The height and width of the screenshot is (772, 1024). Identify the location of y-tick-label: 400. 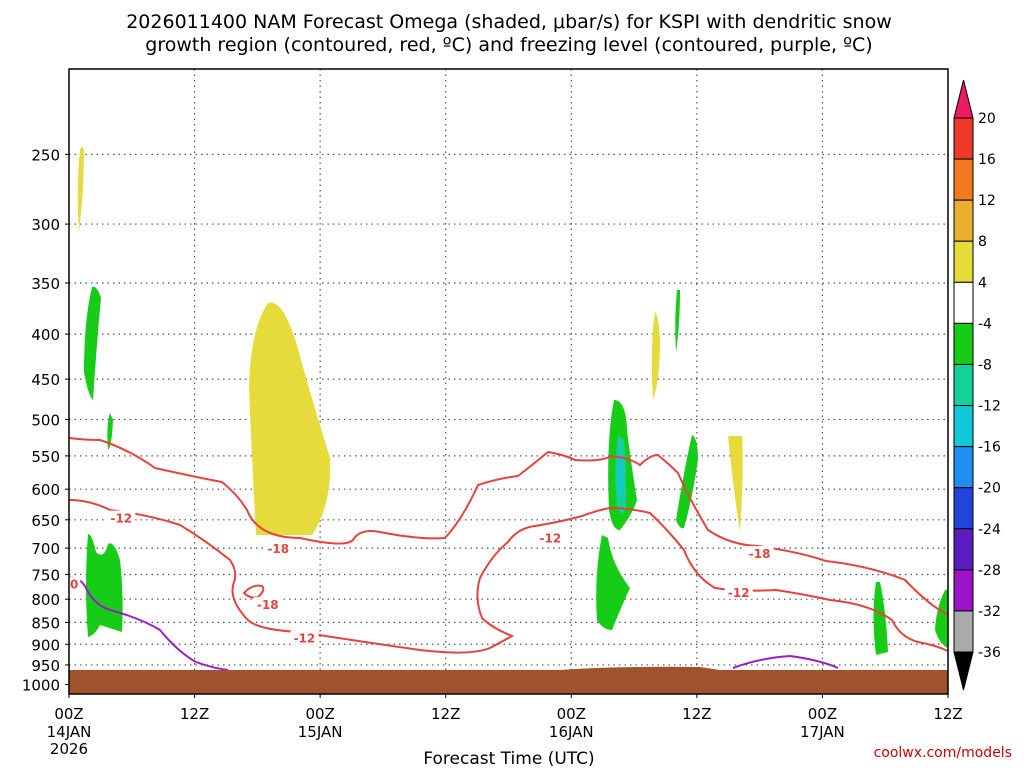
(45, 335).